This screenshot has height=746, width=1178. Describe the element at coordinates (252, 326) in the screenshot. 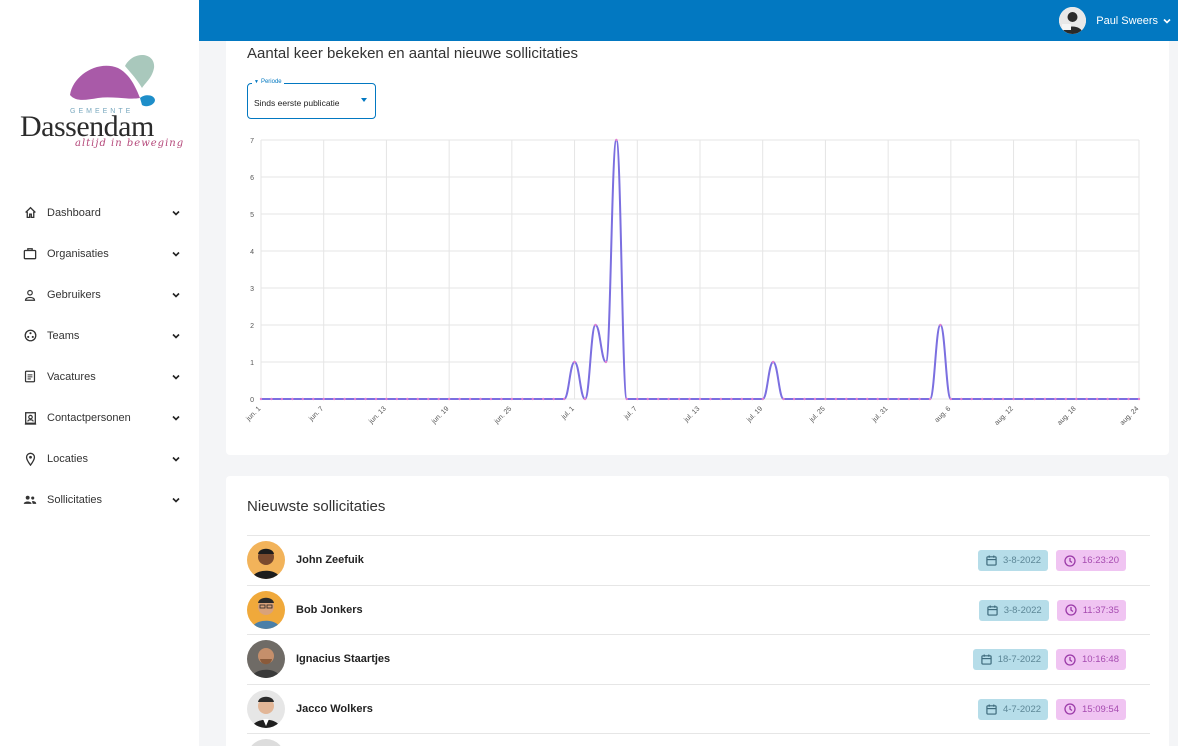

I see `y-tick-label: 2` at that location.